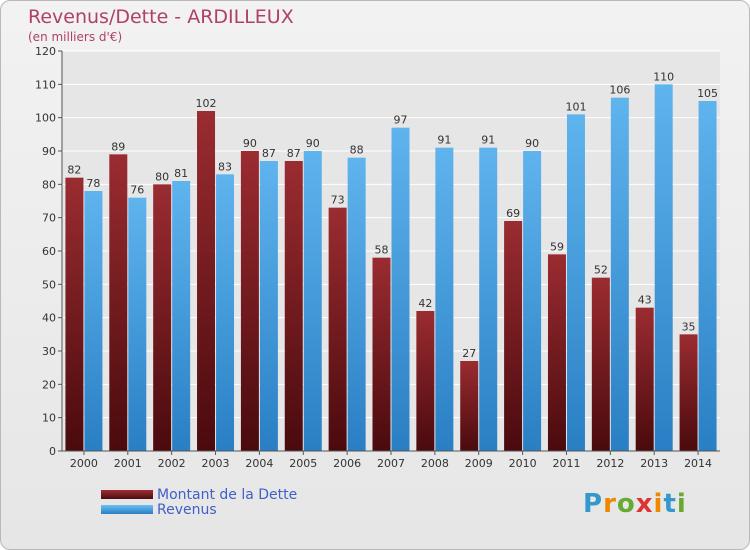 Image resolution: width=750 pixels, height=550 pixels. I want to click on logo-letter: r, so click(610, 504).